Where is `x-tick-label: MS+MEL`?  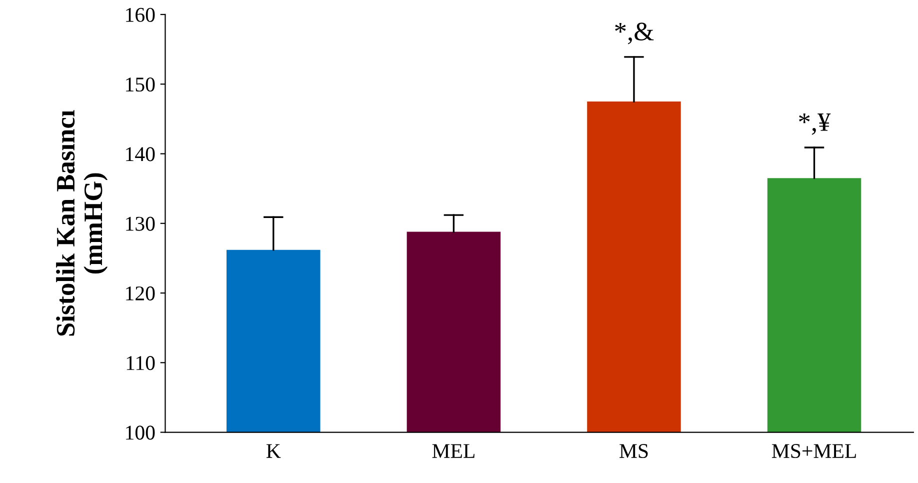 x-tick-label: MS+MEL is located at coordinates (814, 451).